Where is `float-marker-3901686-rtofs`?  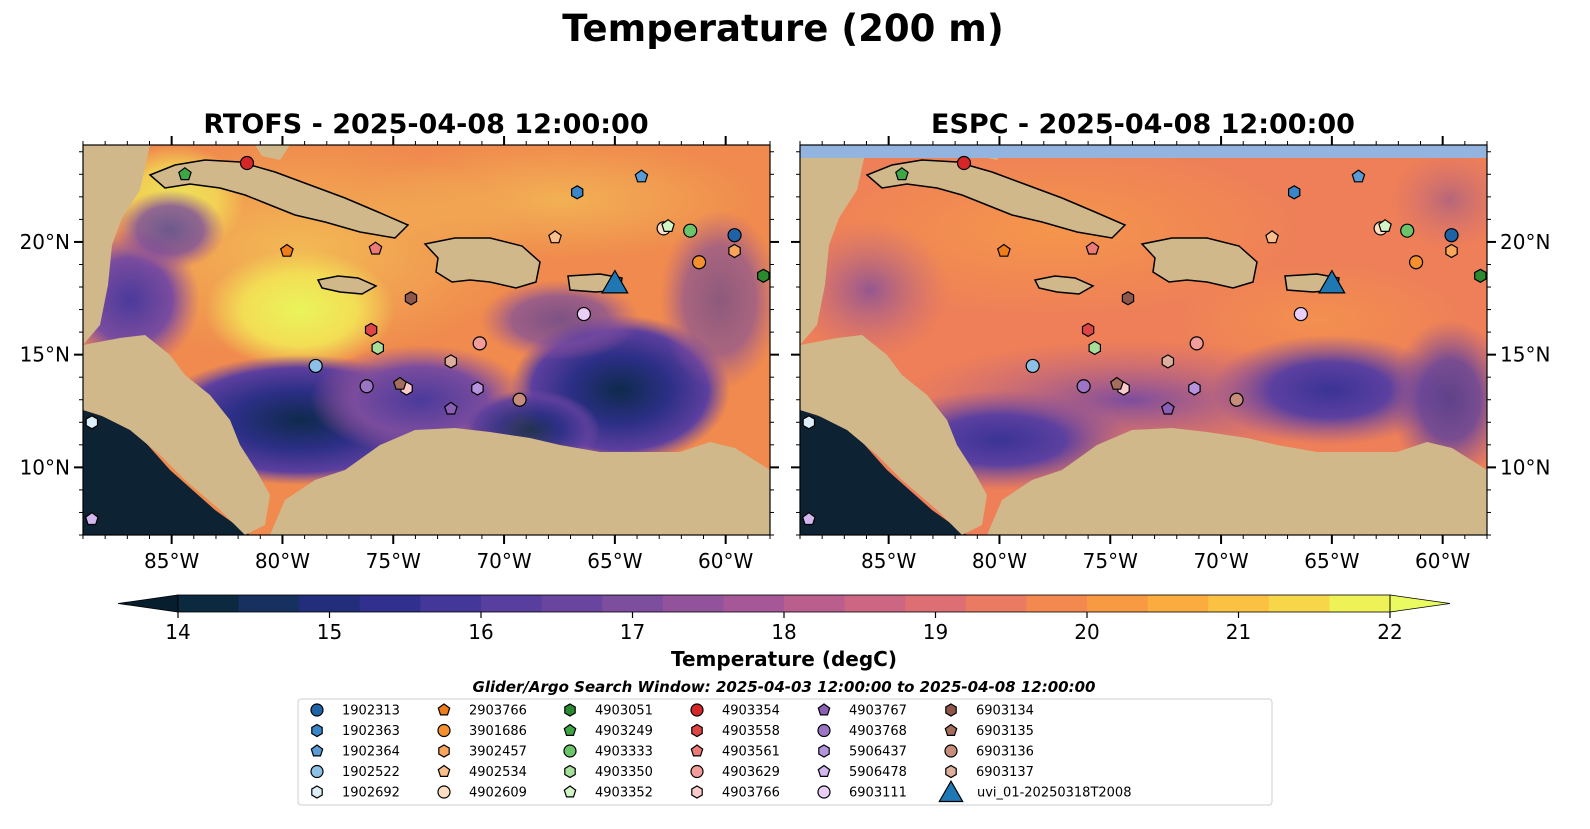
float-marker-3901686-rtofs is located at coordinates (699, 262).